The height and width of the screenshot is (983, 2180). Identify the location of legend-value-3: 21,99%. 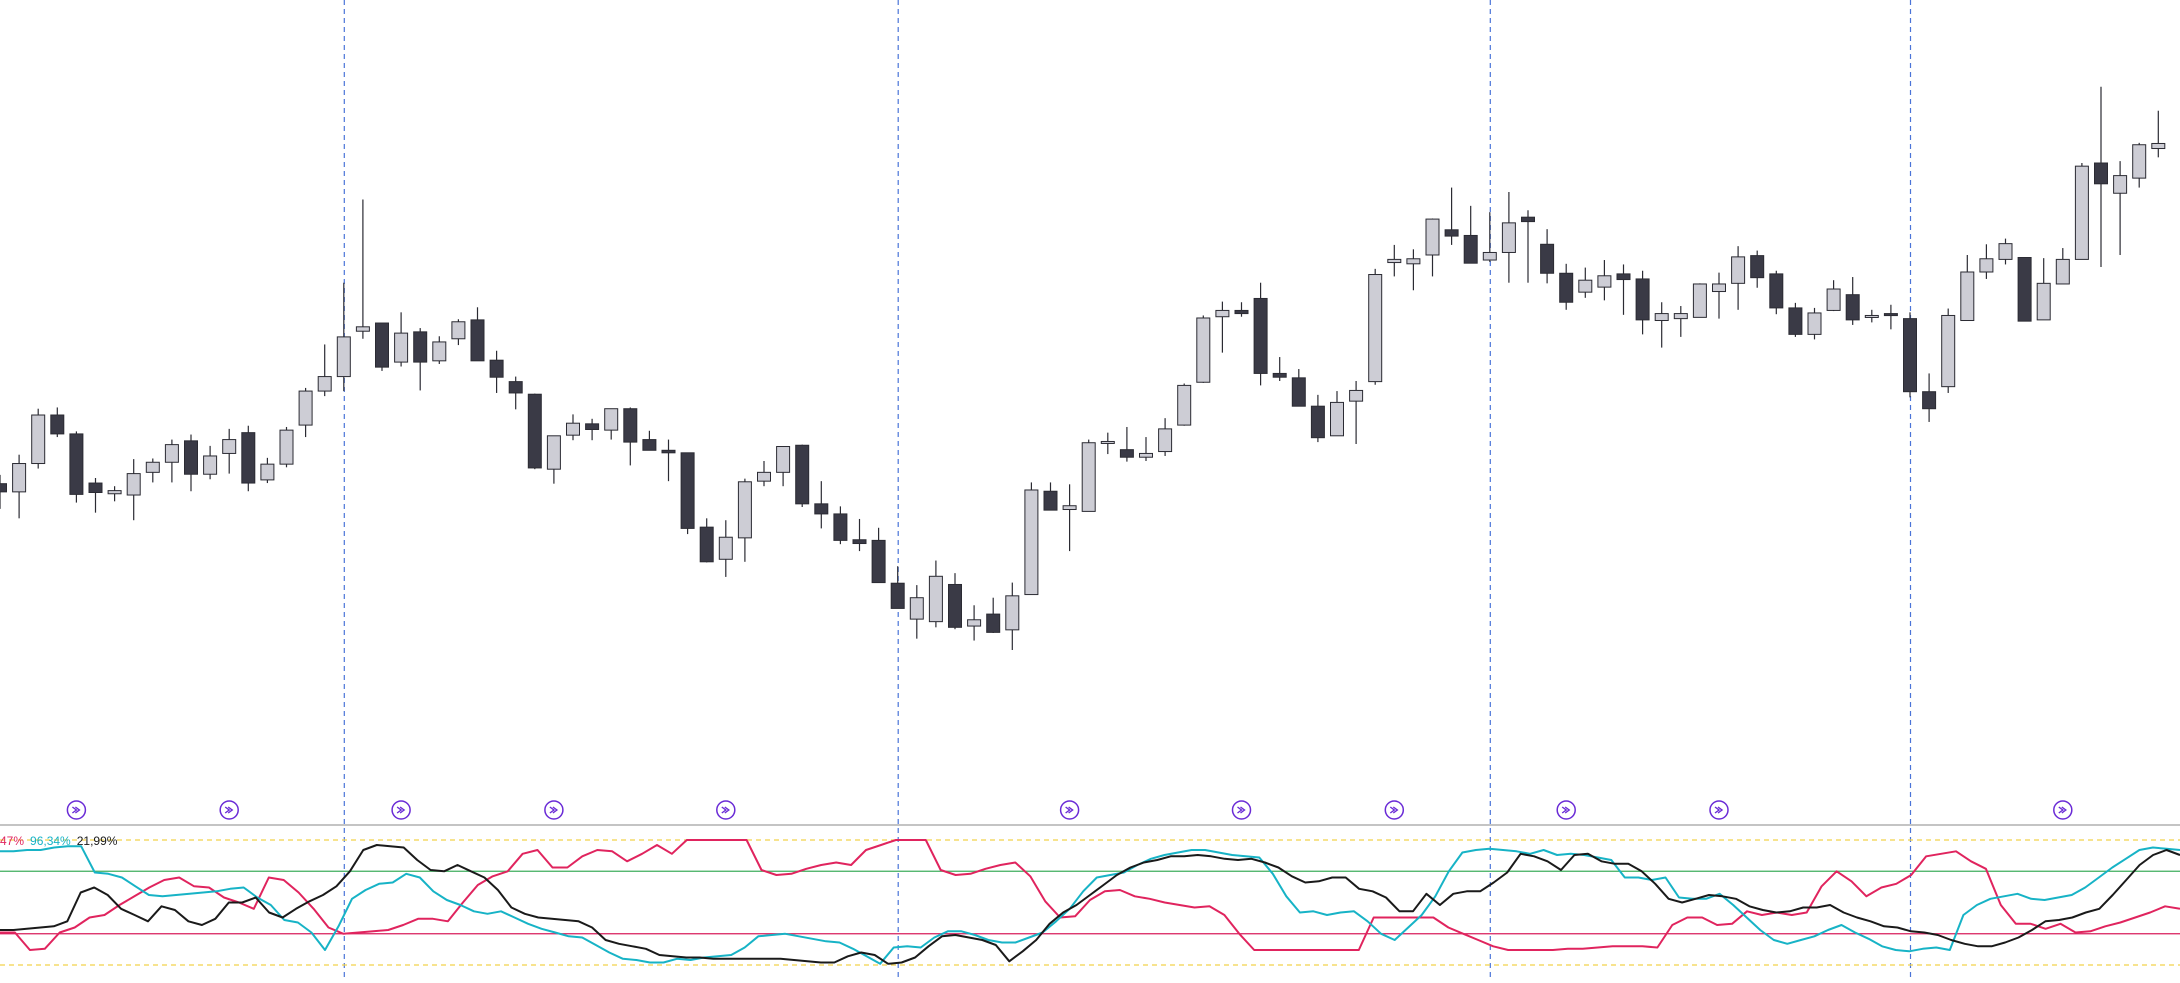
(97, 841).